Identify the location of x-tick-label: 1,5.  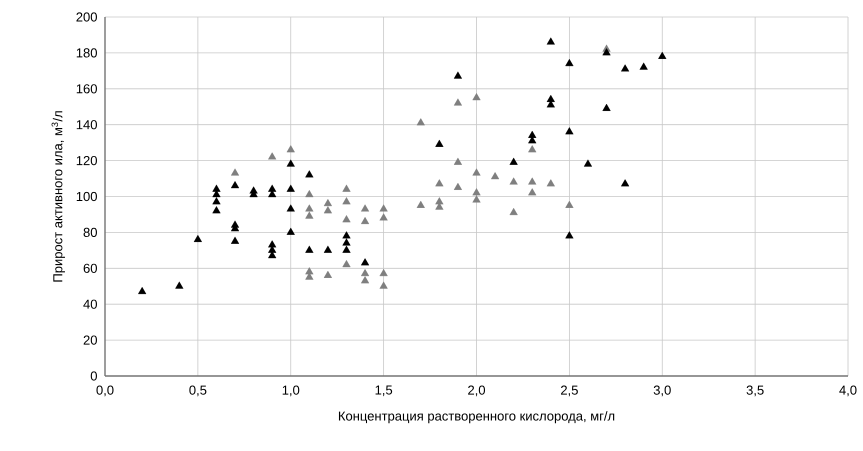
(384, 391).